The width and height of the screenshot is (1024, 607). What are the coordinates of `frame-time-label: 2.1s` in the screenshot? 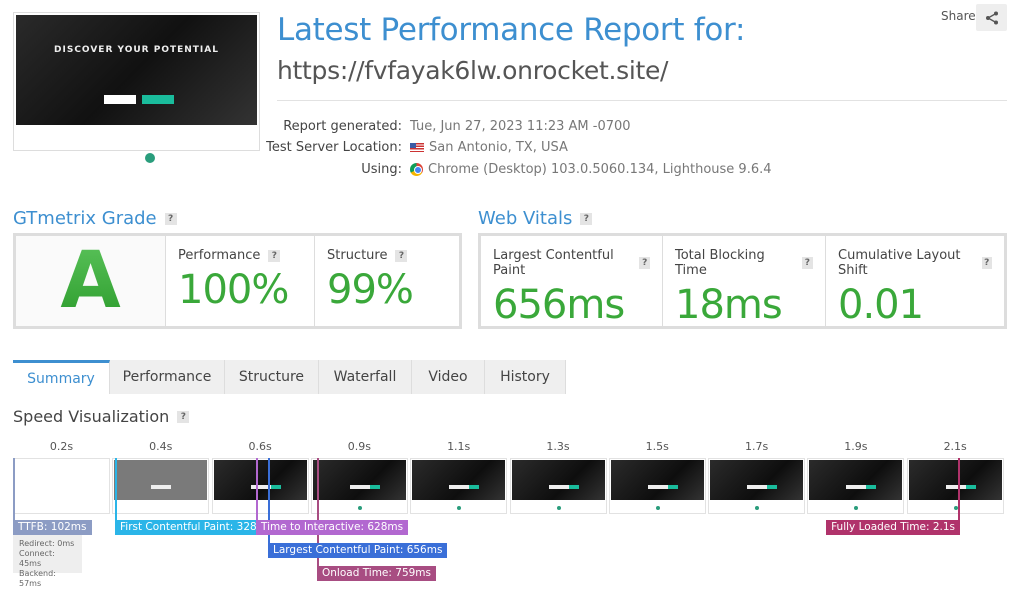 It's located at (955, 446).